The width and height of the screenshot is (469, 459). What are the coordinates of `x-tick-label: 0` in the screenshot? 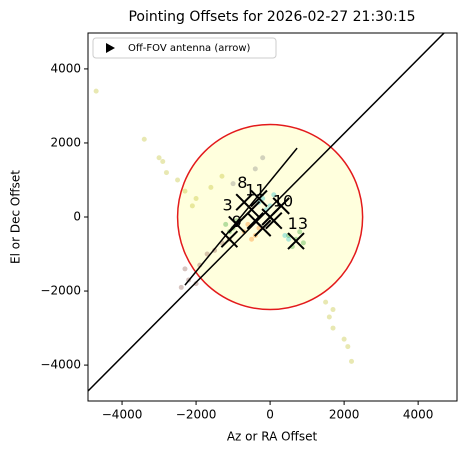 It's located at (270, 415).